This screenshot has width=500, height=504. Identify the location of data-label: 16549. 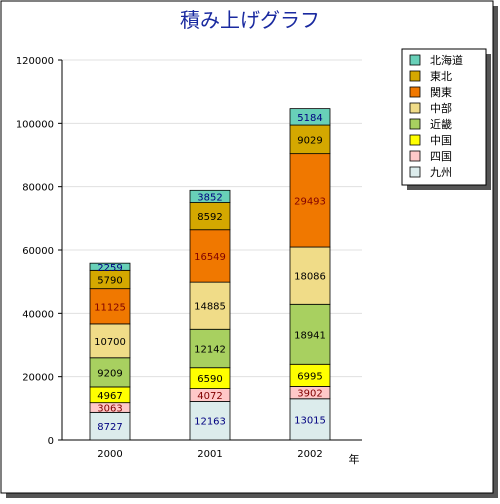
(210, 257).